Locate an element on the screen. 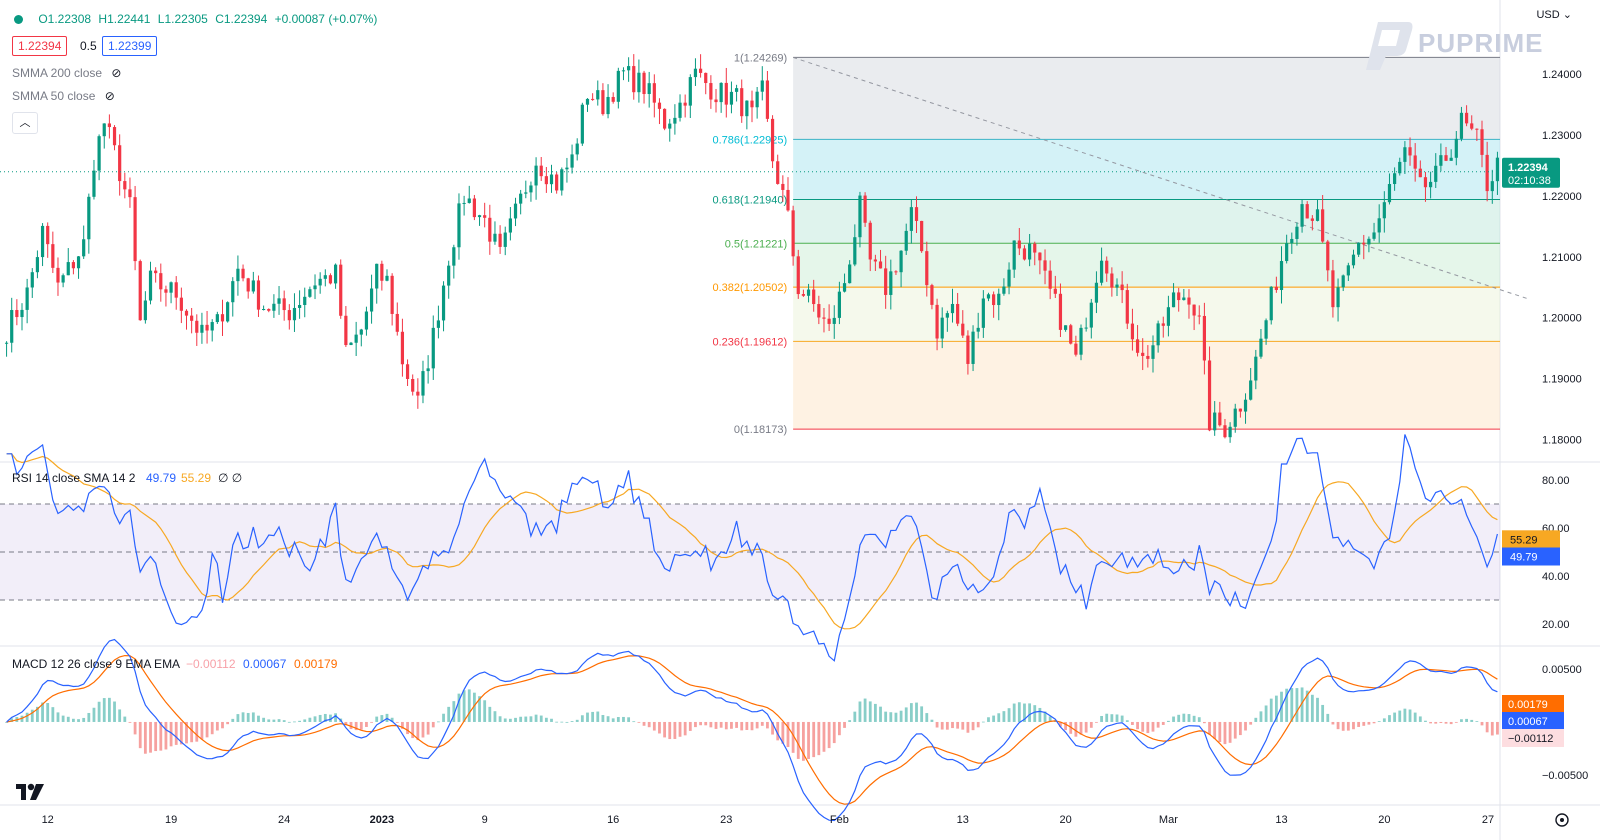 This screenshot has height=840, width=1600. buy-price-button: 1.22399 is located at coordinates (130, 46).